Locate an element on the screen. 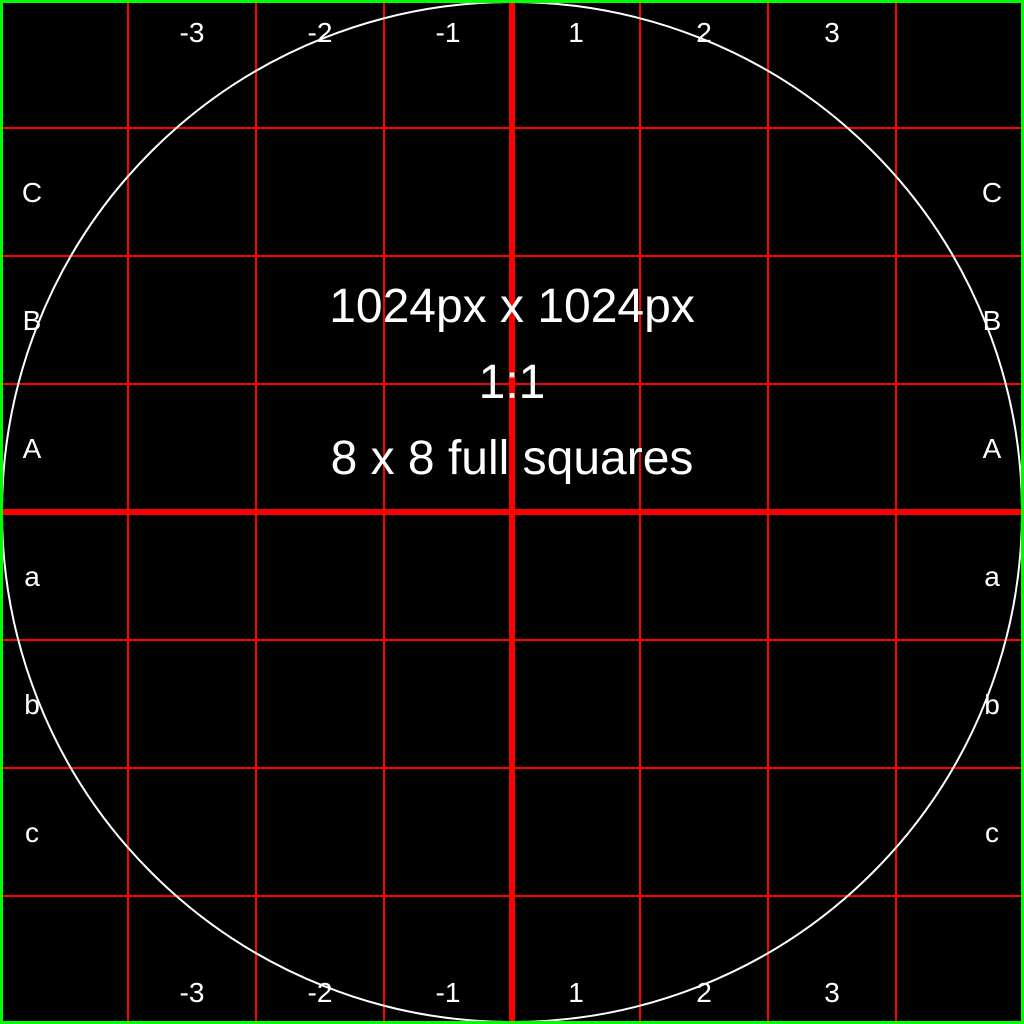  info-block: 1024px x 1024px 1:1 8 x 8 full squares is located at coordinates (512, 382).